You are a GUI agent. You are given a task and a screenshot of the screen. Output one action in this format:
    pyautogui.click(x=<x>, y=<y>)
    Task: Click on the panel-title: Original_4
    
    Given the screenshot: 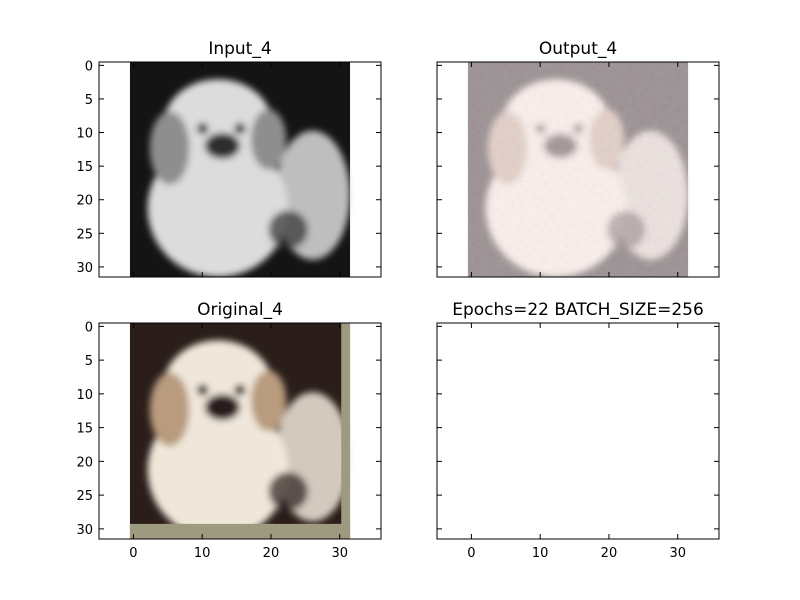 What is the action you would take?
    pyautogui.click(x=240, y=310)
    